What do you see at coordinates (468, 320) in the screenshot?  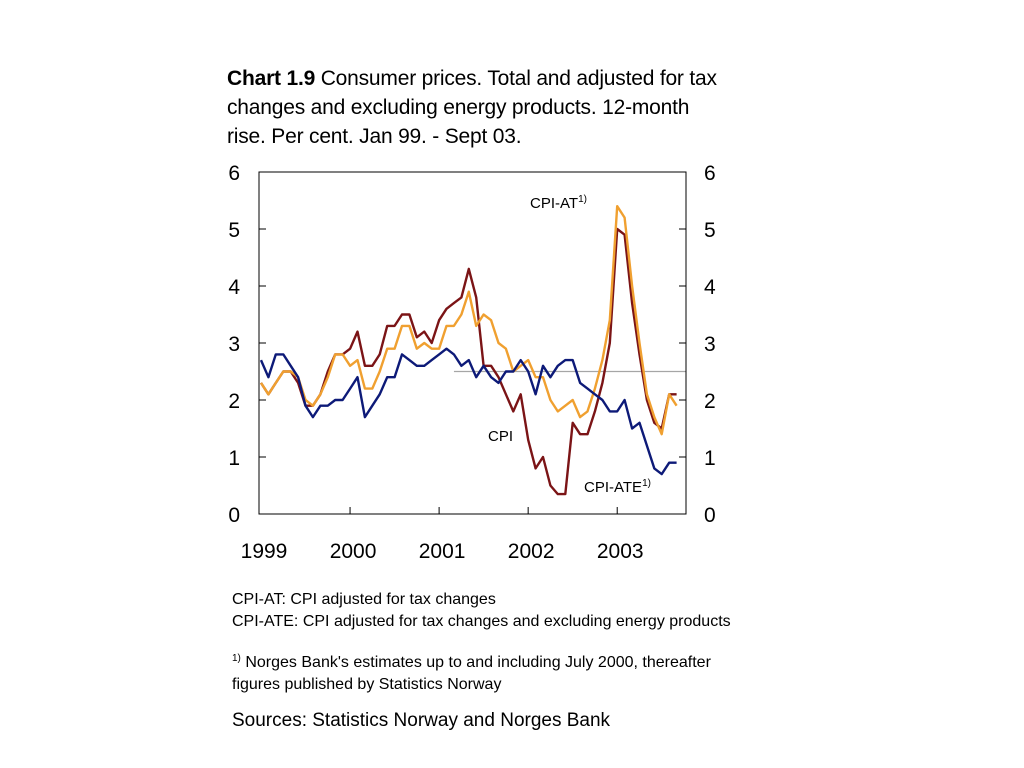 I see `series-line-cpi-at` at bounding box center [468, 320].